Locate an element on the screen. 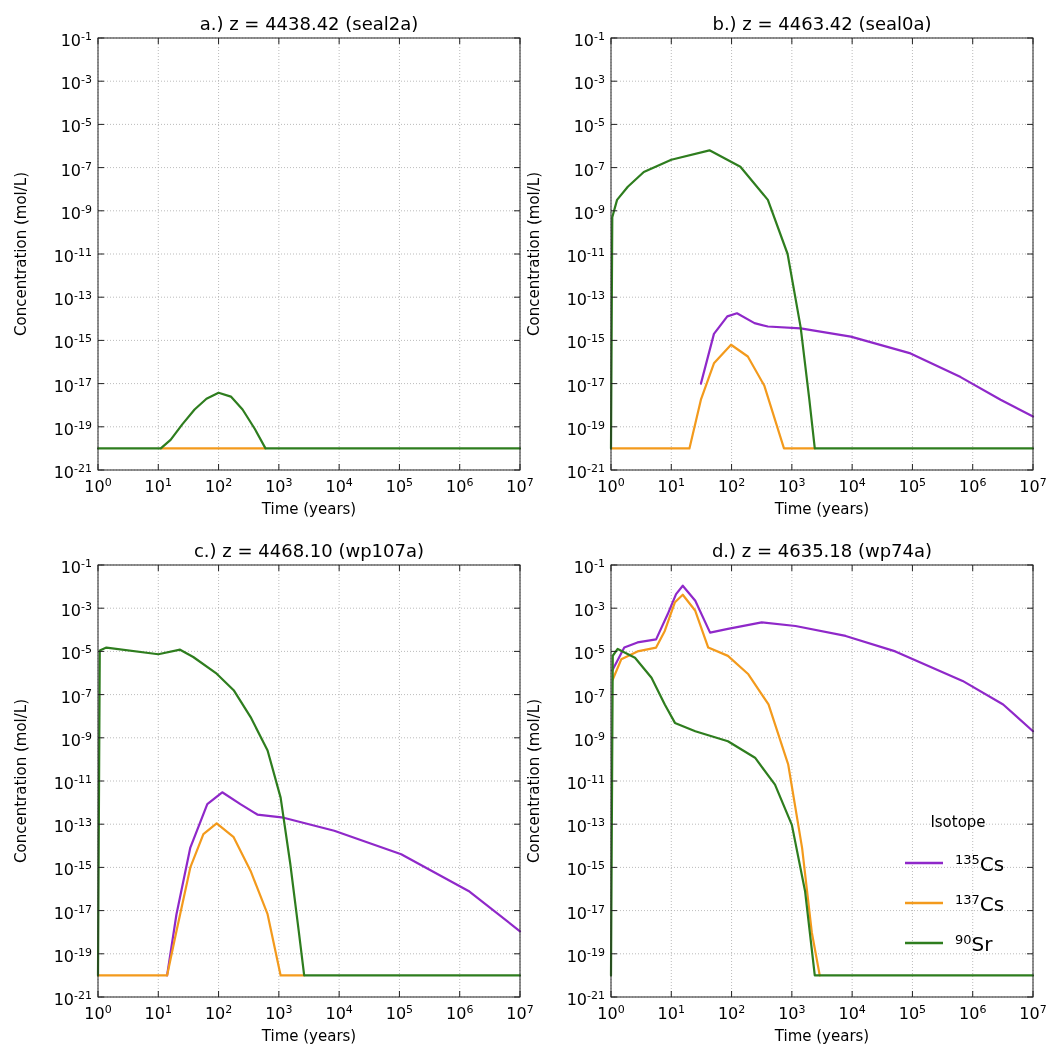 The width and height of the screenshot is (1057, 1061). legend-label: $^{137}$Cs is located at coordinates (980, 903).